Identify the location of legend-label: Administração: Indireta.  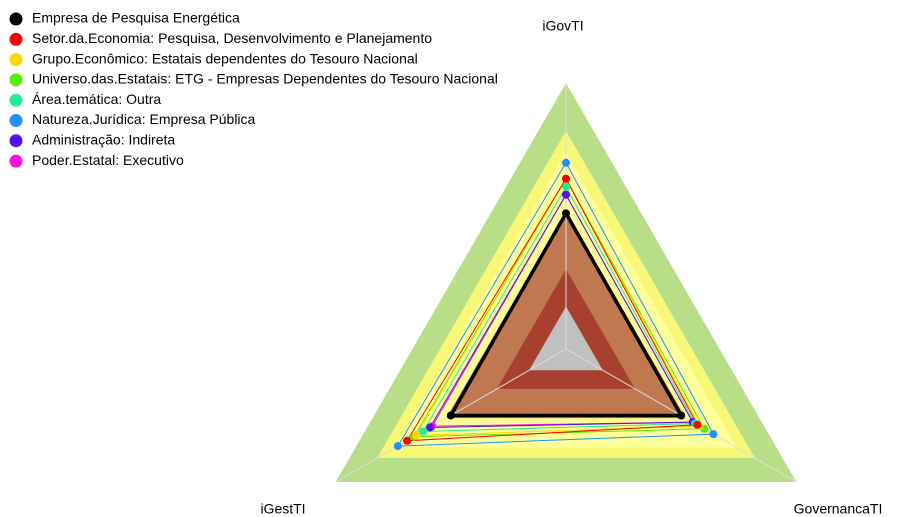
(103, 140).